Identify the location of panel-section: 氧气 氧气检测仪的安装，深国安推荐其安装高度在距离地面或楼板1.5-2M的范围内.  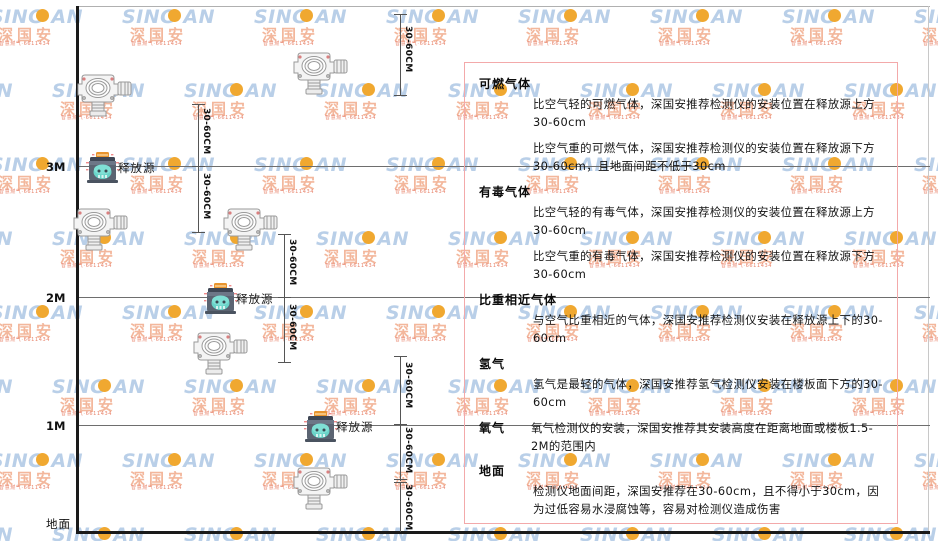
(681, 437).